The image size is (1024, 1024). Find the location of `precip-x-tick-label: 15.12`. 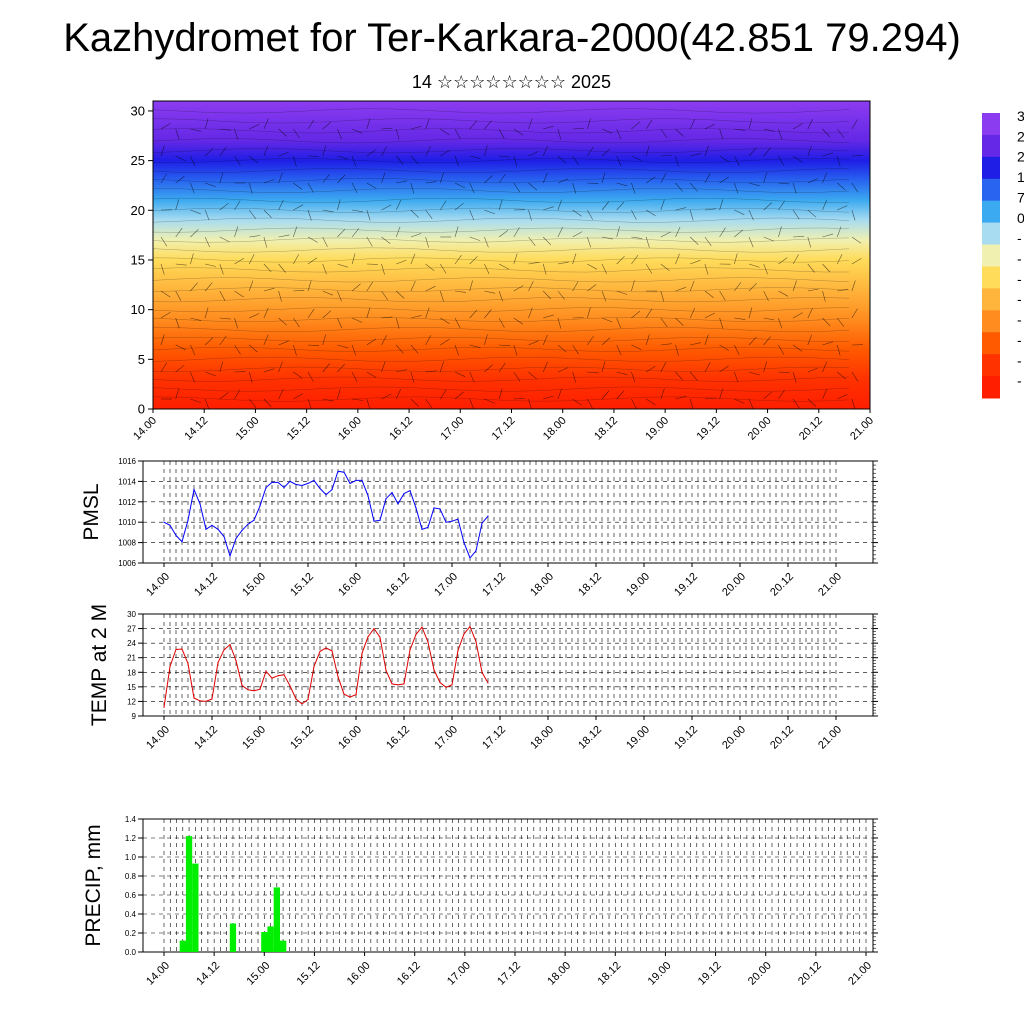

precip-x-tick-label: 15.12 is located at coordinates (309, 974).